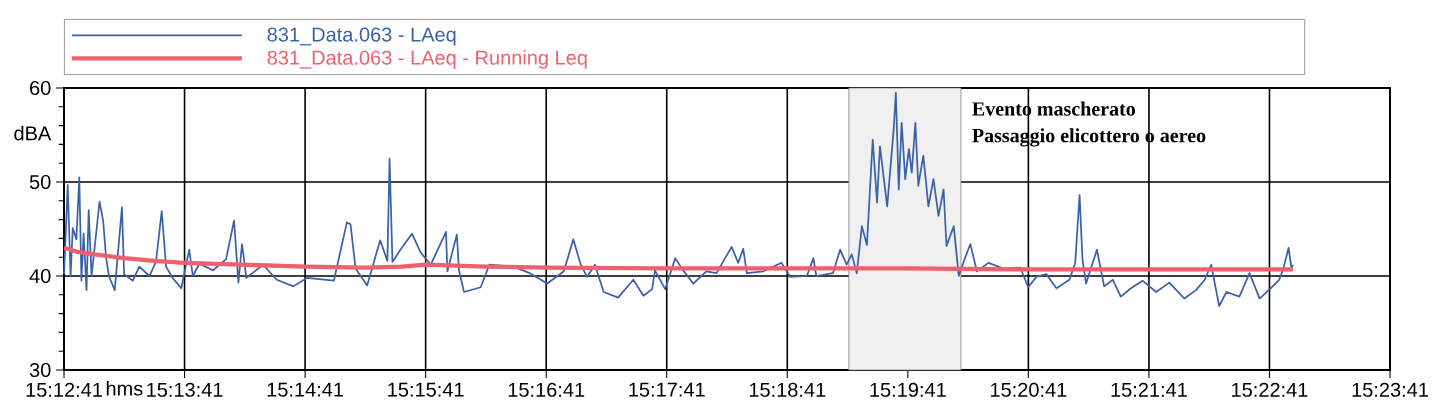  What do you see at coordinates (1028, 389) in the screenshot?
I see `x-tick-label: 15:20:41` at bounding box center [1028, 389].